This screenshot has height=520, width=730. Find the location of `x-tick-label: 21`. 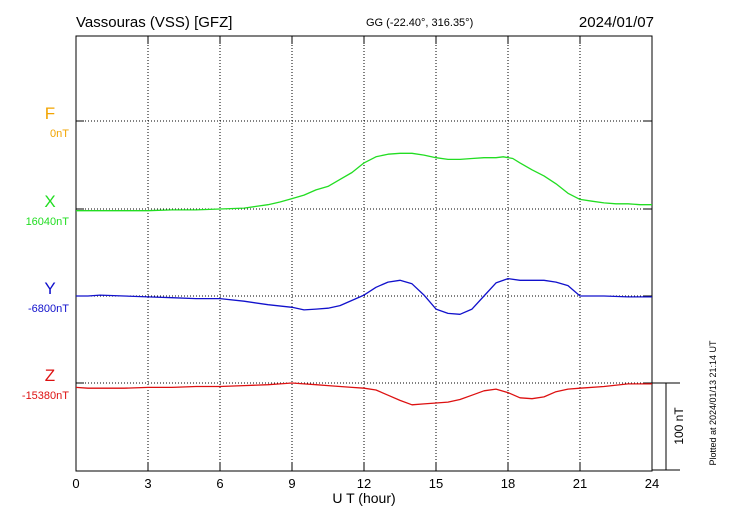

x-tick-label: 21 is located at coordinates (580, 483).